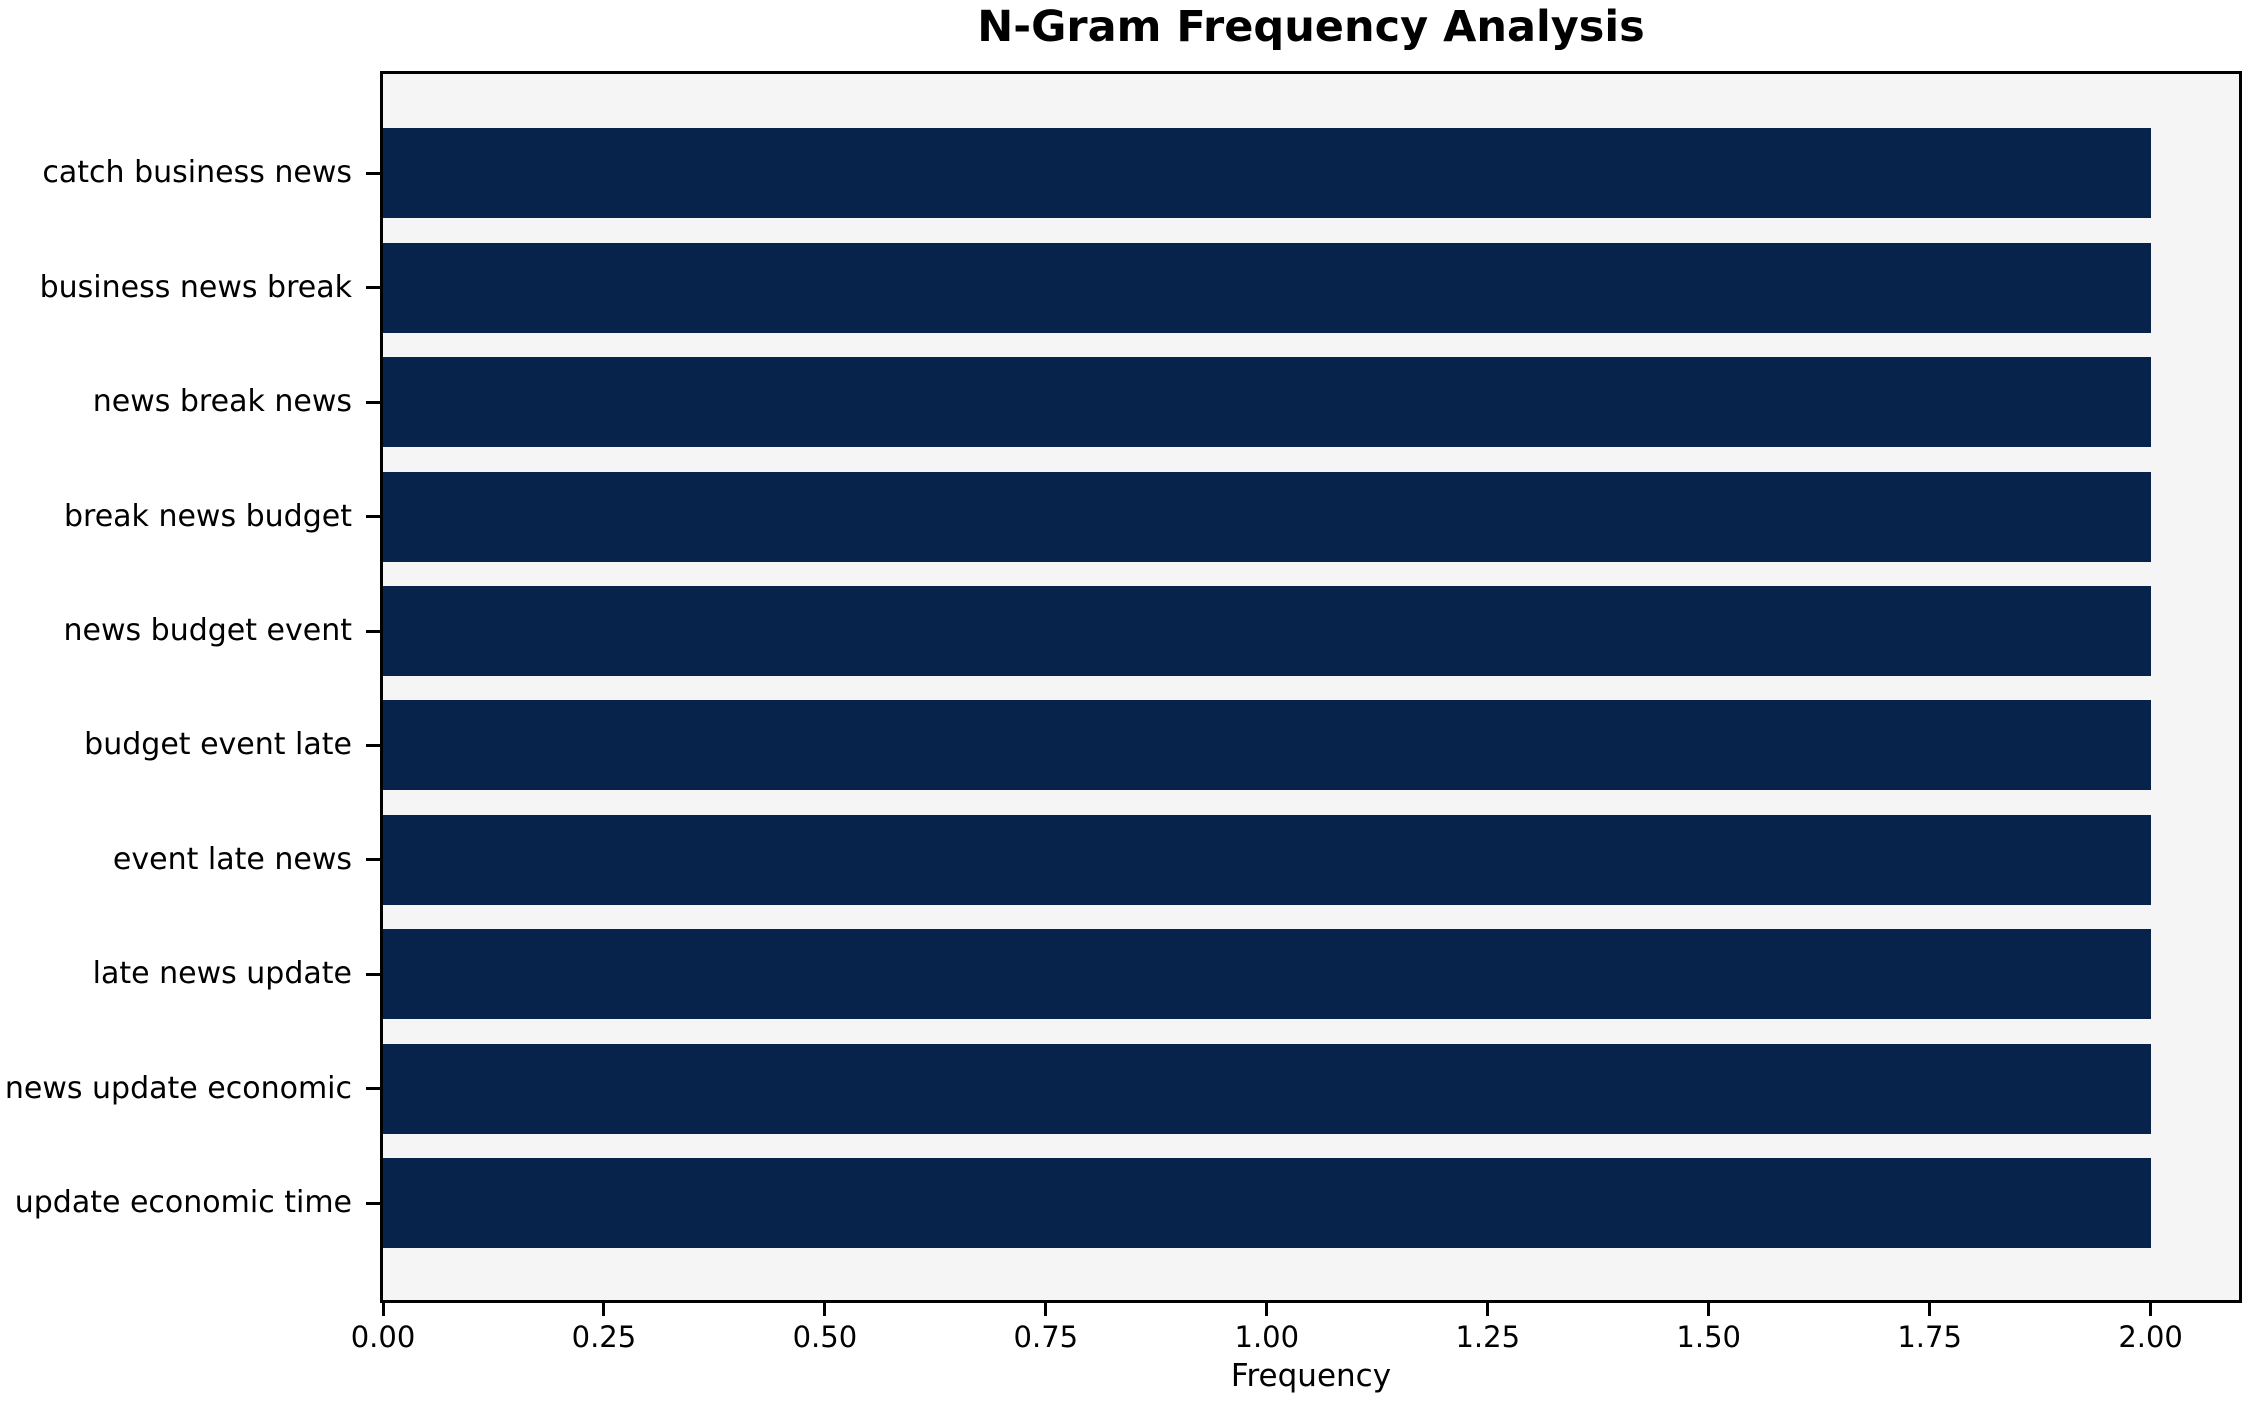 The image size is (2260, 1414). What do you see at coordinates (218, 745) in the screenshot?
I see `y-tick-label: budget event late` at bounding box center [218, 745].